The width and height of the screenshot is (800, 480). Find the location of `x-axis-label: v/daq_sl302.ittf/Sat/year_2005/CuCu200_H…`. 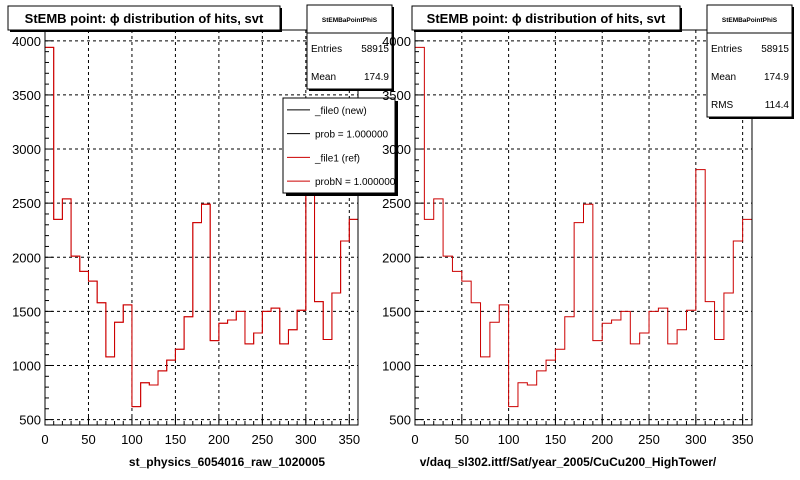

x-axis-label: v/daq_sl302.ittf/Sat/year_2005/CuCu200_H… is located at coordinates (568, 462).